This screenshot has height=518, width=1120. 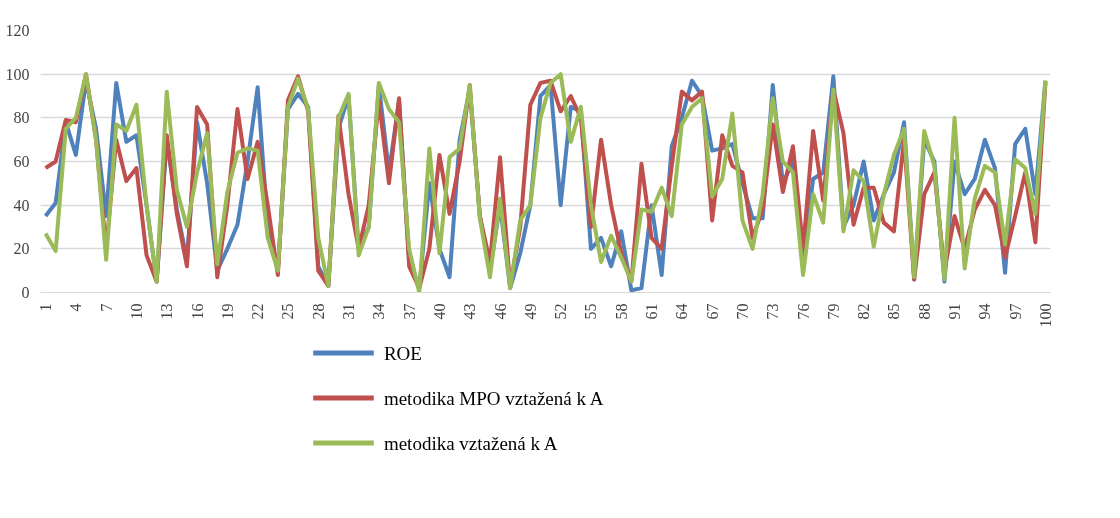 I want to click on y-tick-label: 80, so click(x=21, y=118).